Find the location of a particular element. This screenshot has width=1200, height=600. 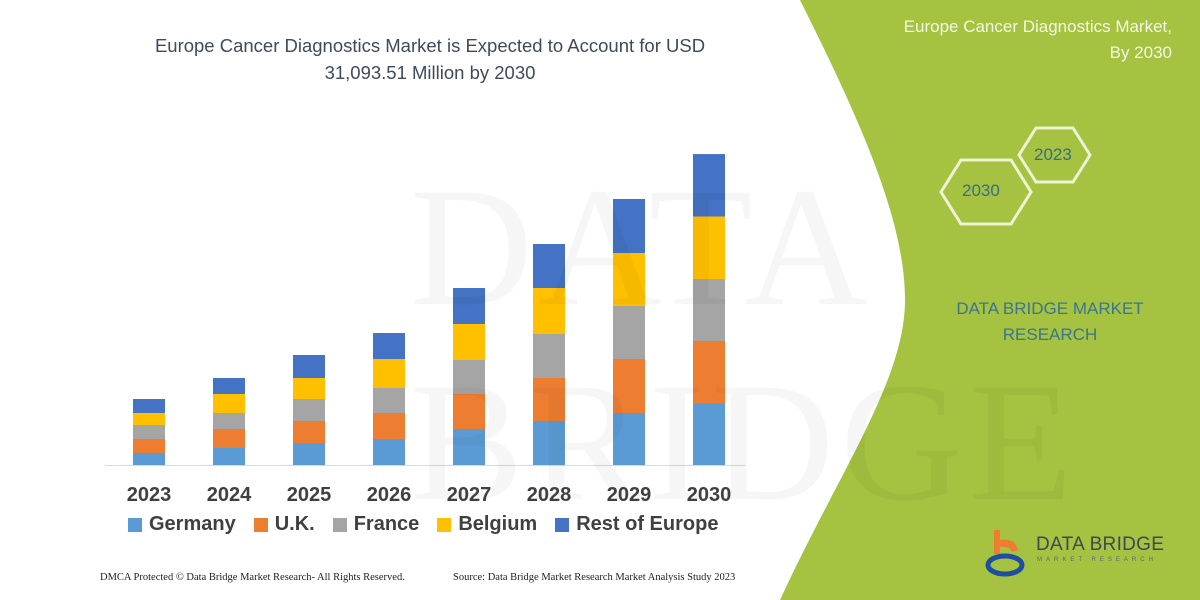

x-tick-label: 2028 is located at coordinates (549, 495).